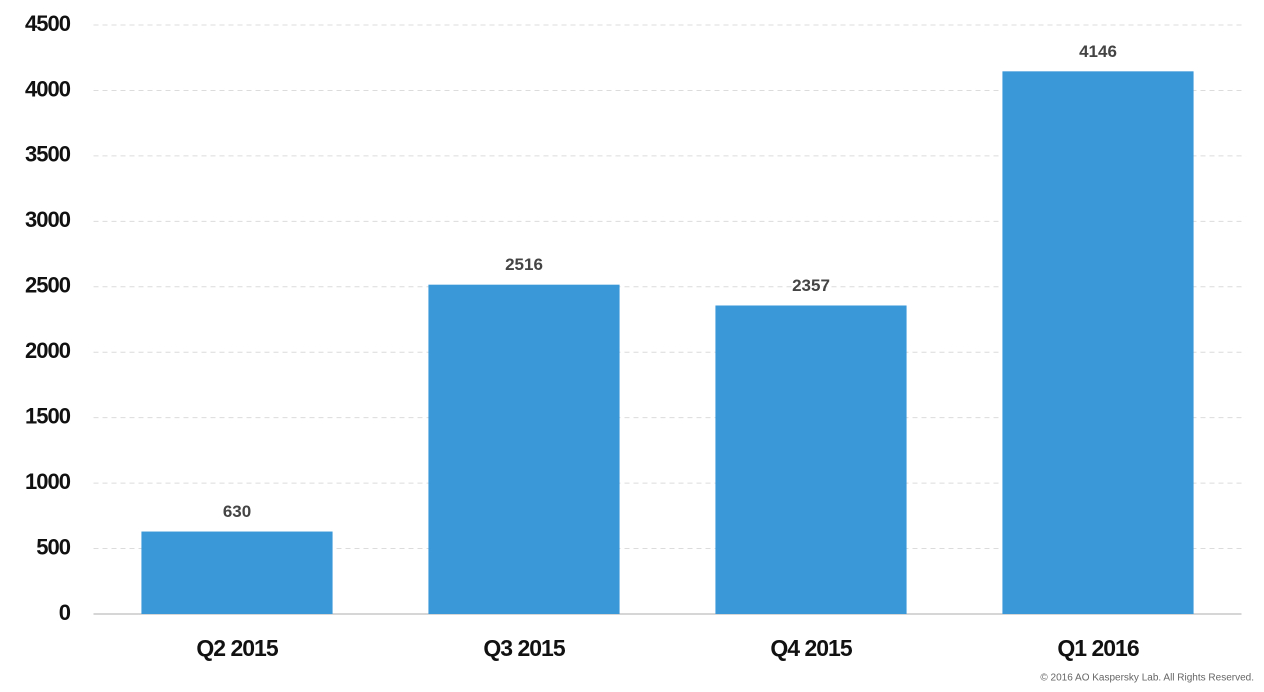 Image resolution: width=1264 pixels, height=692 pixels. I want to click on value-label: 2357, so click(811, 285).